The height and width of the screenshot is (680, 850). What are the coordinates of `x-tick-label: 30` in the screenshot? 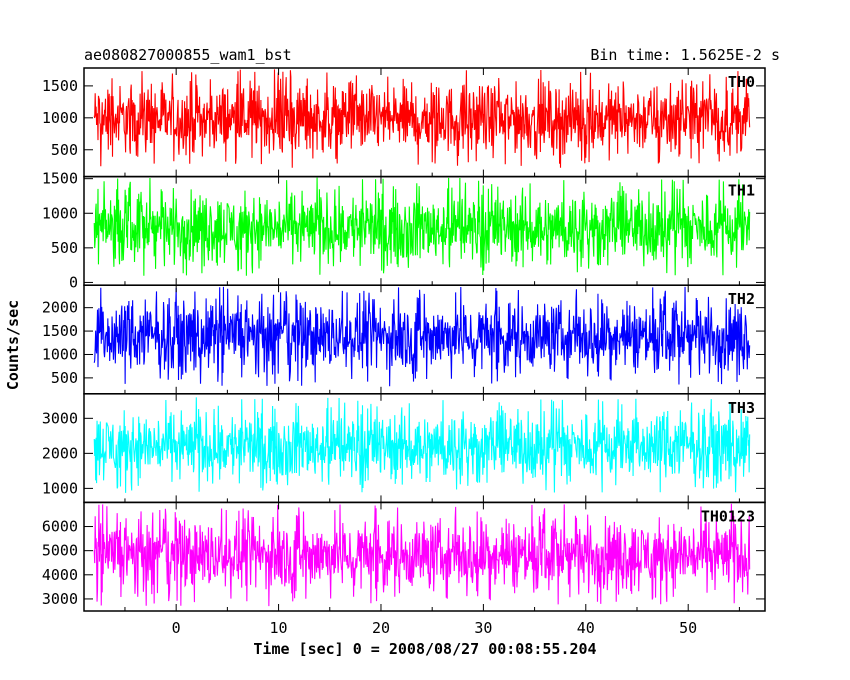 It's located at (483, 628).